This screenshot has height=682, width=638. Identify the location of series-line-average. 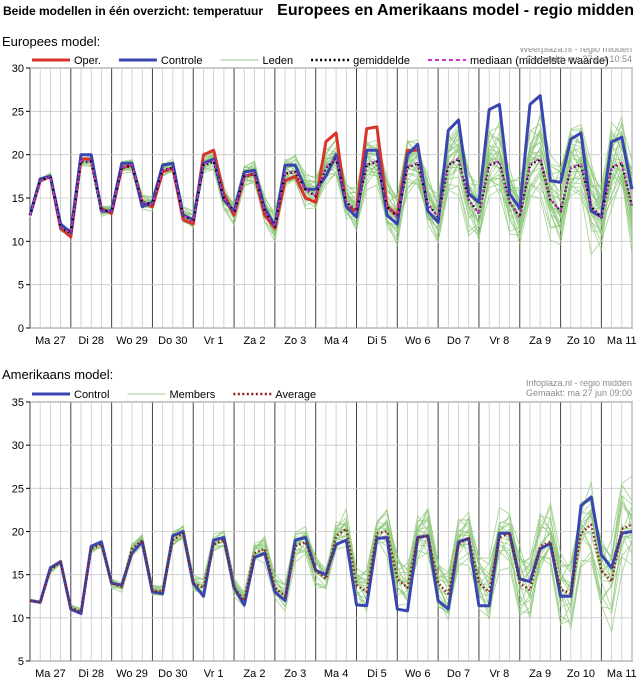
(331, 568).